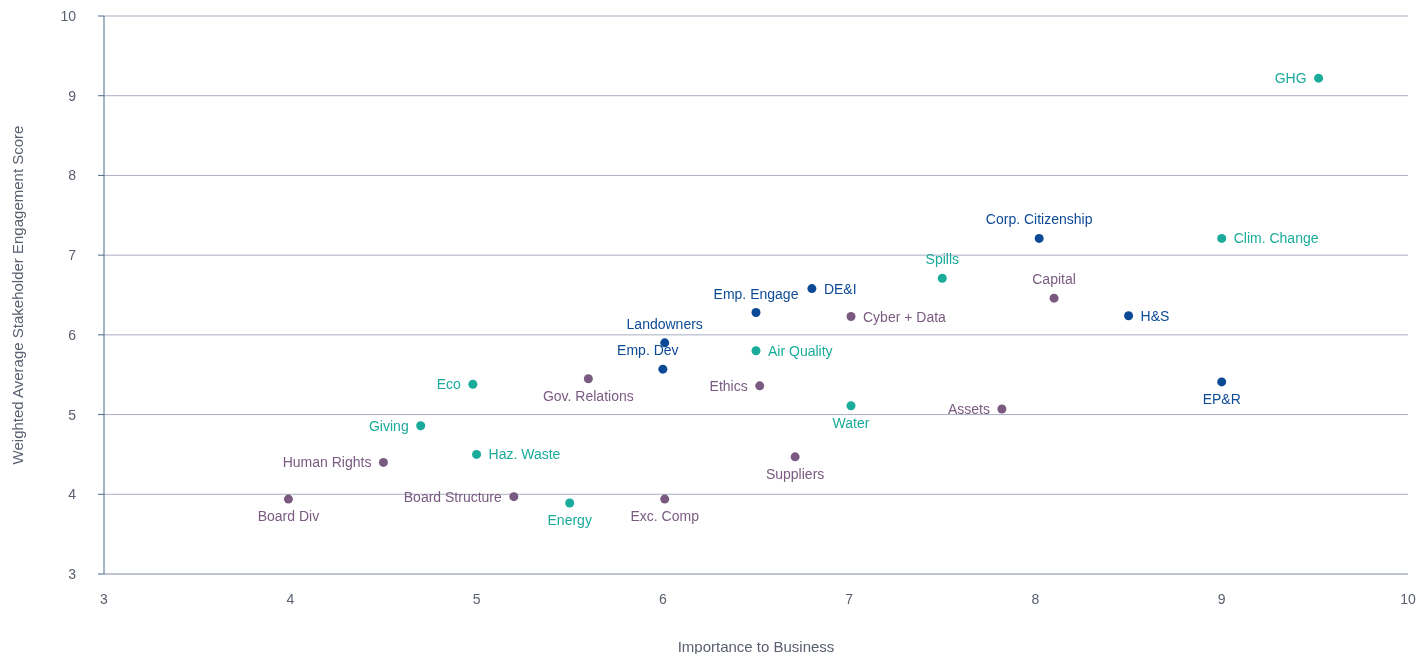 This screenshot has width=1420, height=657. Describe the element at coordinates (18, 295) in the screenshot. I see `y-axis-title: Weighted Average Stakeholder Engagement Score` at that location.